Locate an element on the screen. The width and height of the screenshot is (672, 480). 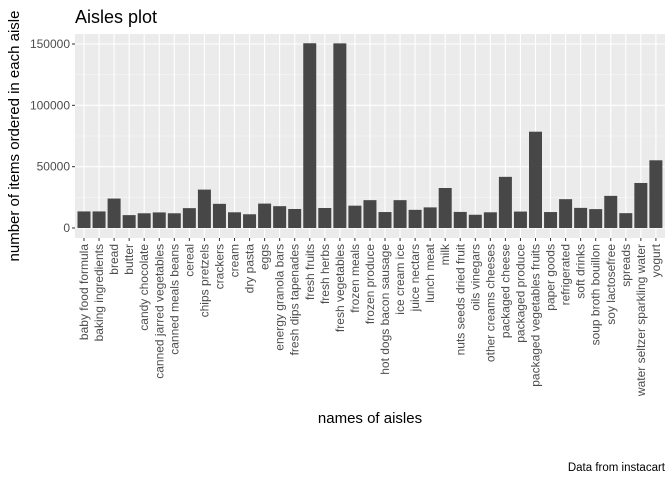
x-tick-label: baking ingredients is located at coordinates (99, 292).